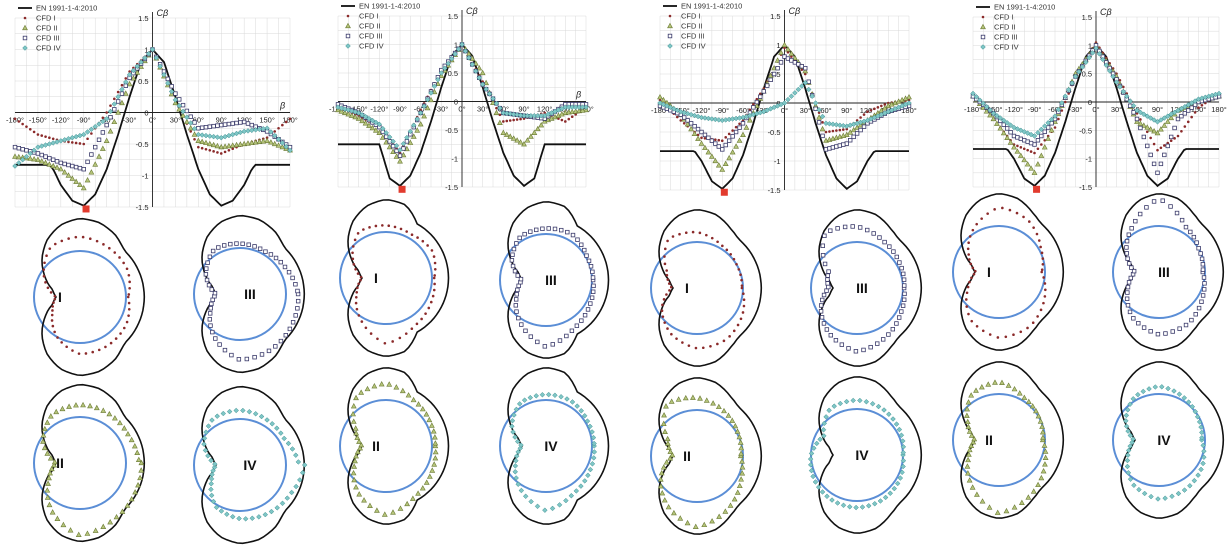  What do you see at coordinates (1106, 12) in the screenshot?
I see `y-axis-label: Cβ` at bounding box center [1106, 12].